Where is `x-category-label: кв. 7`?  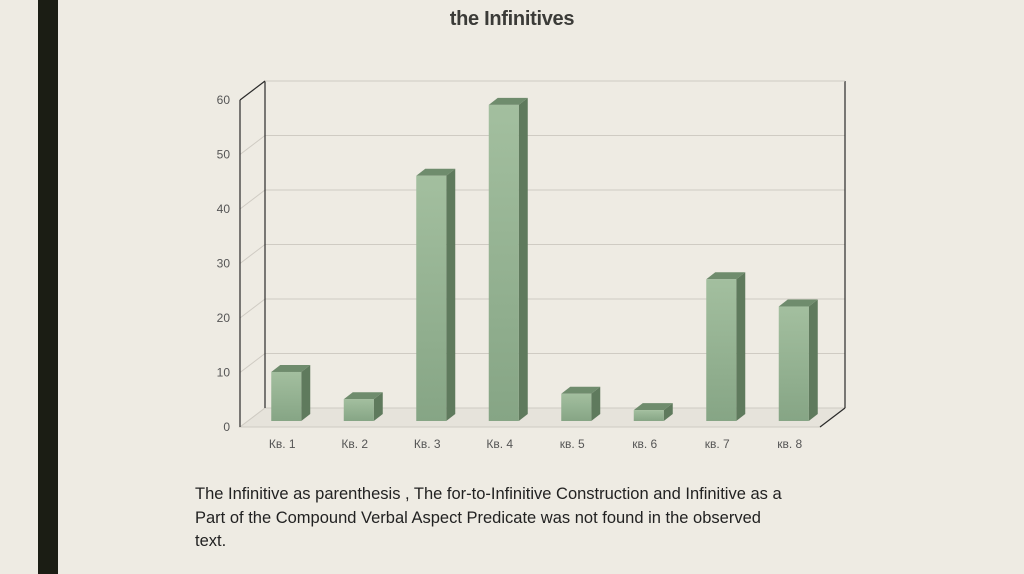 x-category-label: кв. 7 is located at coordinates (717, 444).